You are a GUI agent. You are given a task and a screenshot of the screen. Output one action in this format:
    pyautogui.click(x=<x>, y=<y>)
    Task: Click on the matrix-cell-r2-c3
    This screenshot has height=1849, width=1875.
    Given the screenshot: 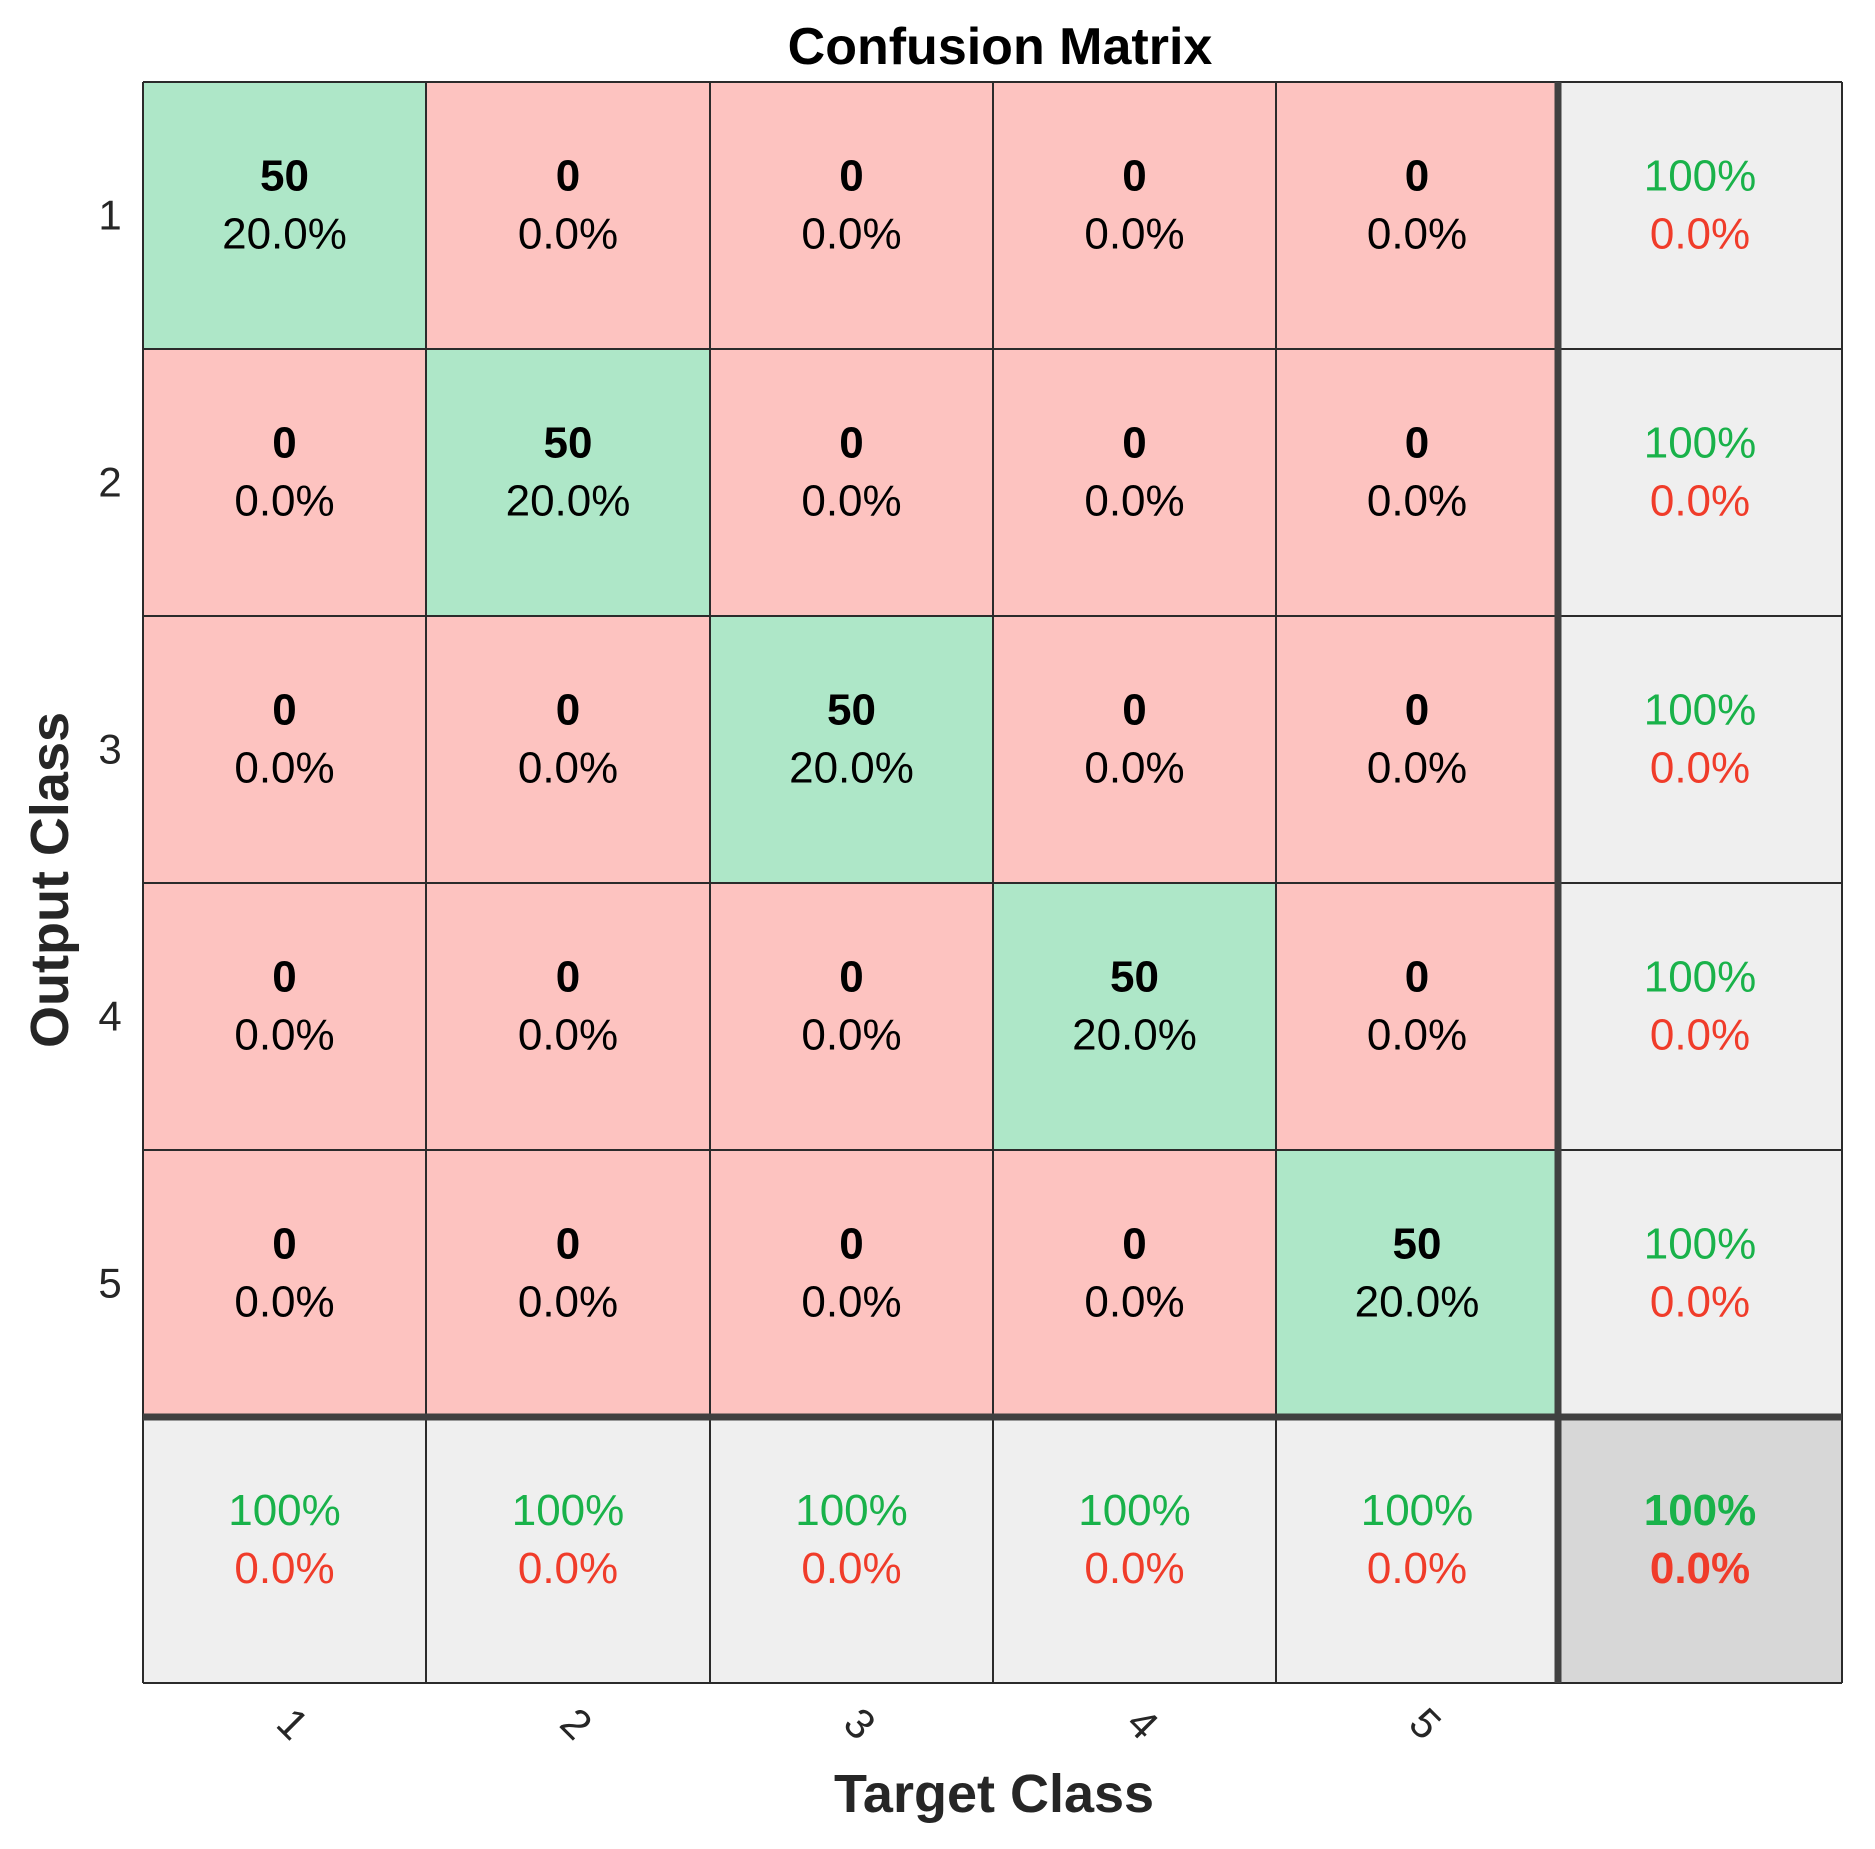 What is the action you would take?
    pyautogui.click(x=851, y=482)
    